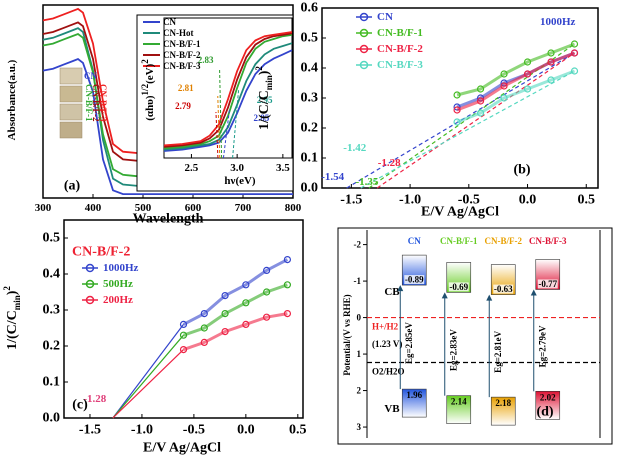  I want to click on gap-label: Eg=2.83eV, so click(454, 350).